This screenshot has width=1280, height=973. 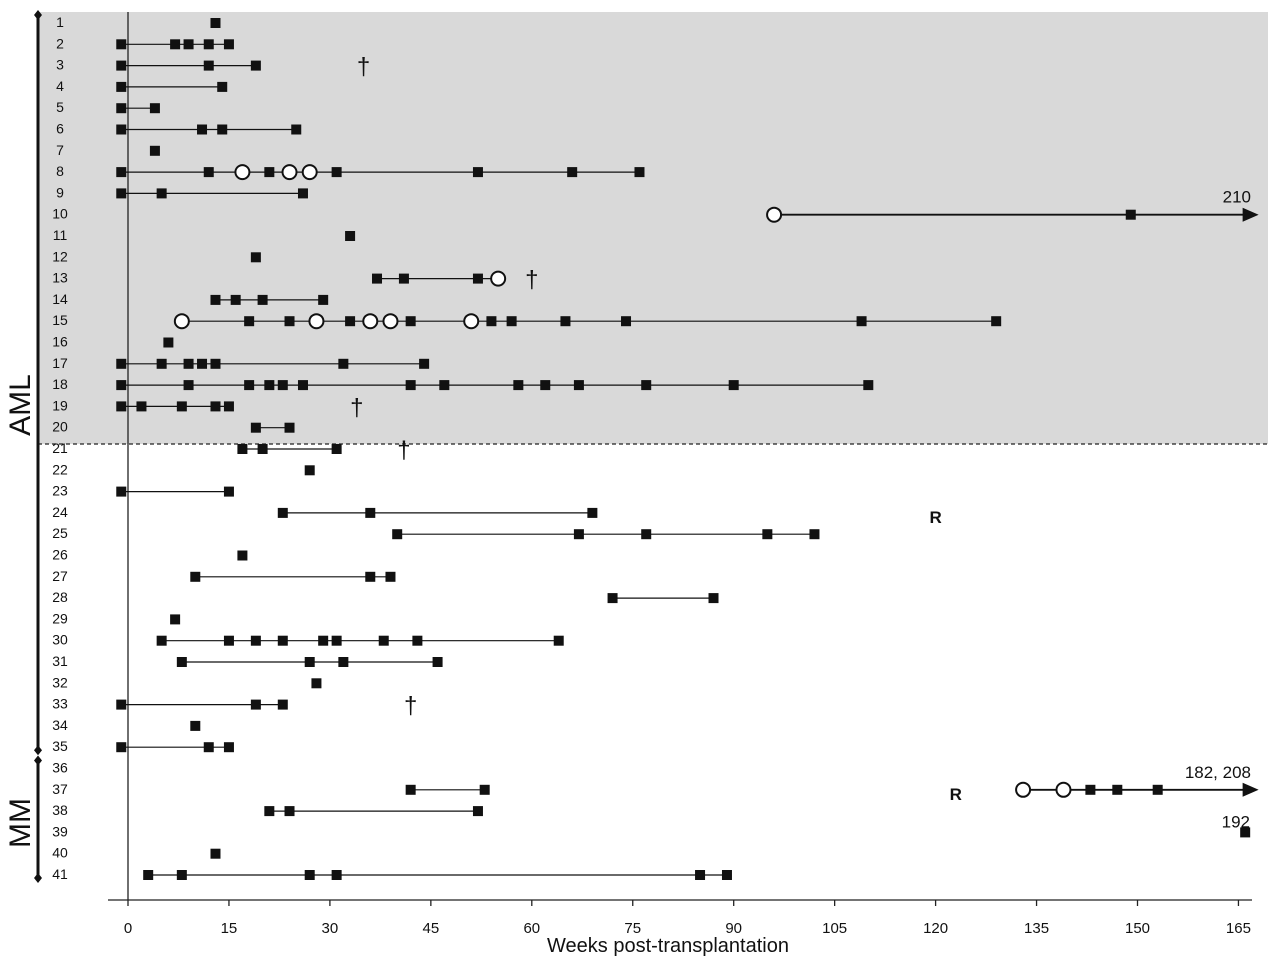 What do you see at coordinates (60, 874) in the screenshot?
I see `patient-id-label: 41` at bounding box center [60, 874].